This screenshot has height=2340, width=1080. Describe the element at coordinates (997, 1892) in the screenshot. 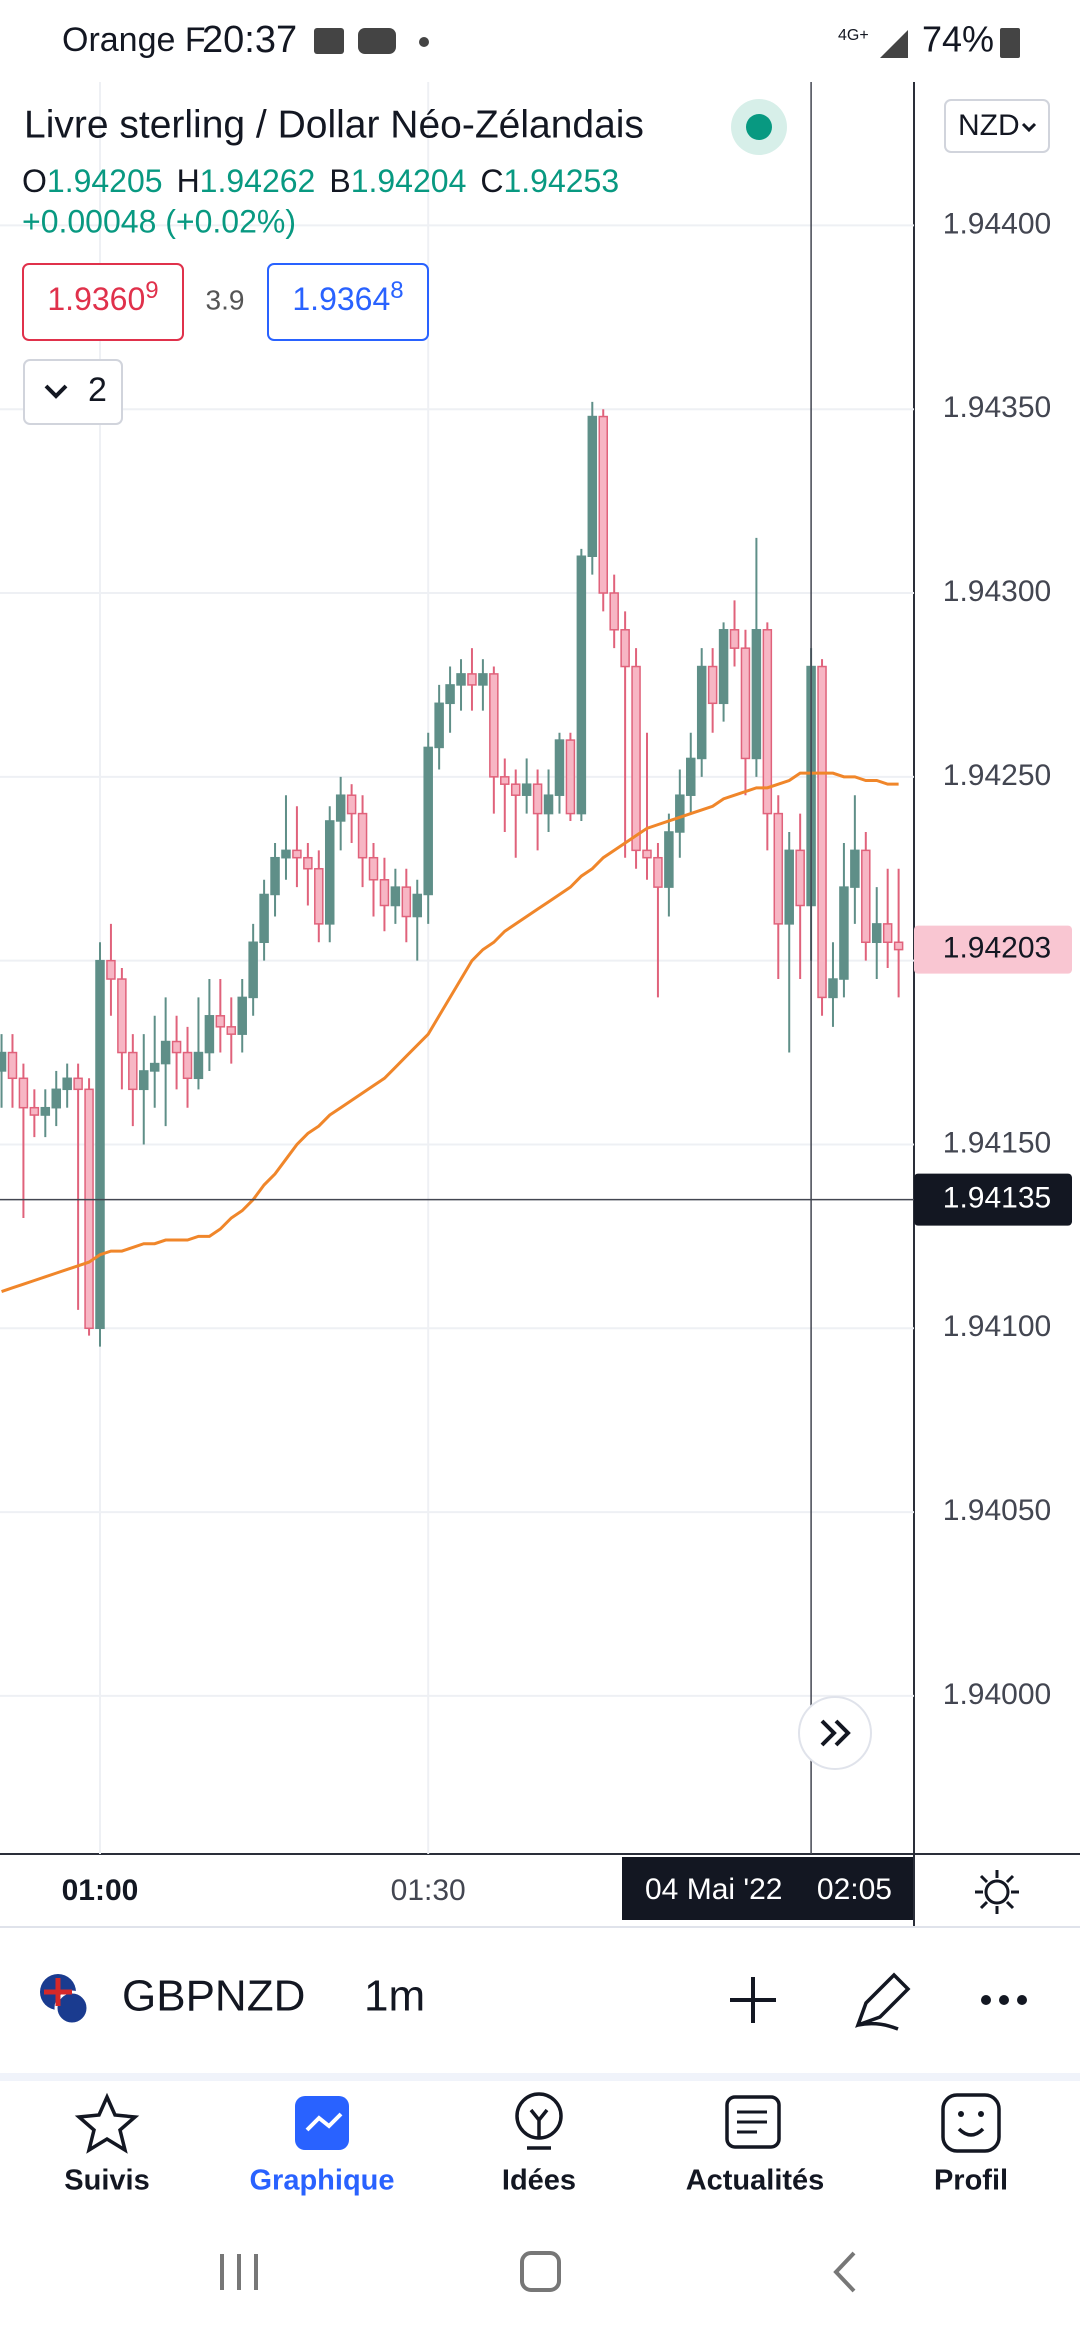

I see `settings-icon` at that location.